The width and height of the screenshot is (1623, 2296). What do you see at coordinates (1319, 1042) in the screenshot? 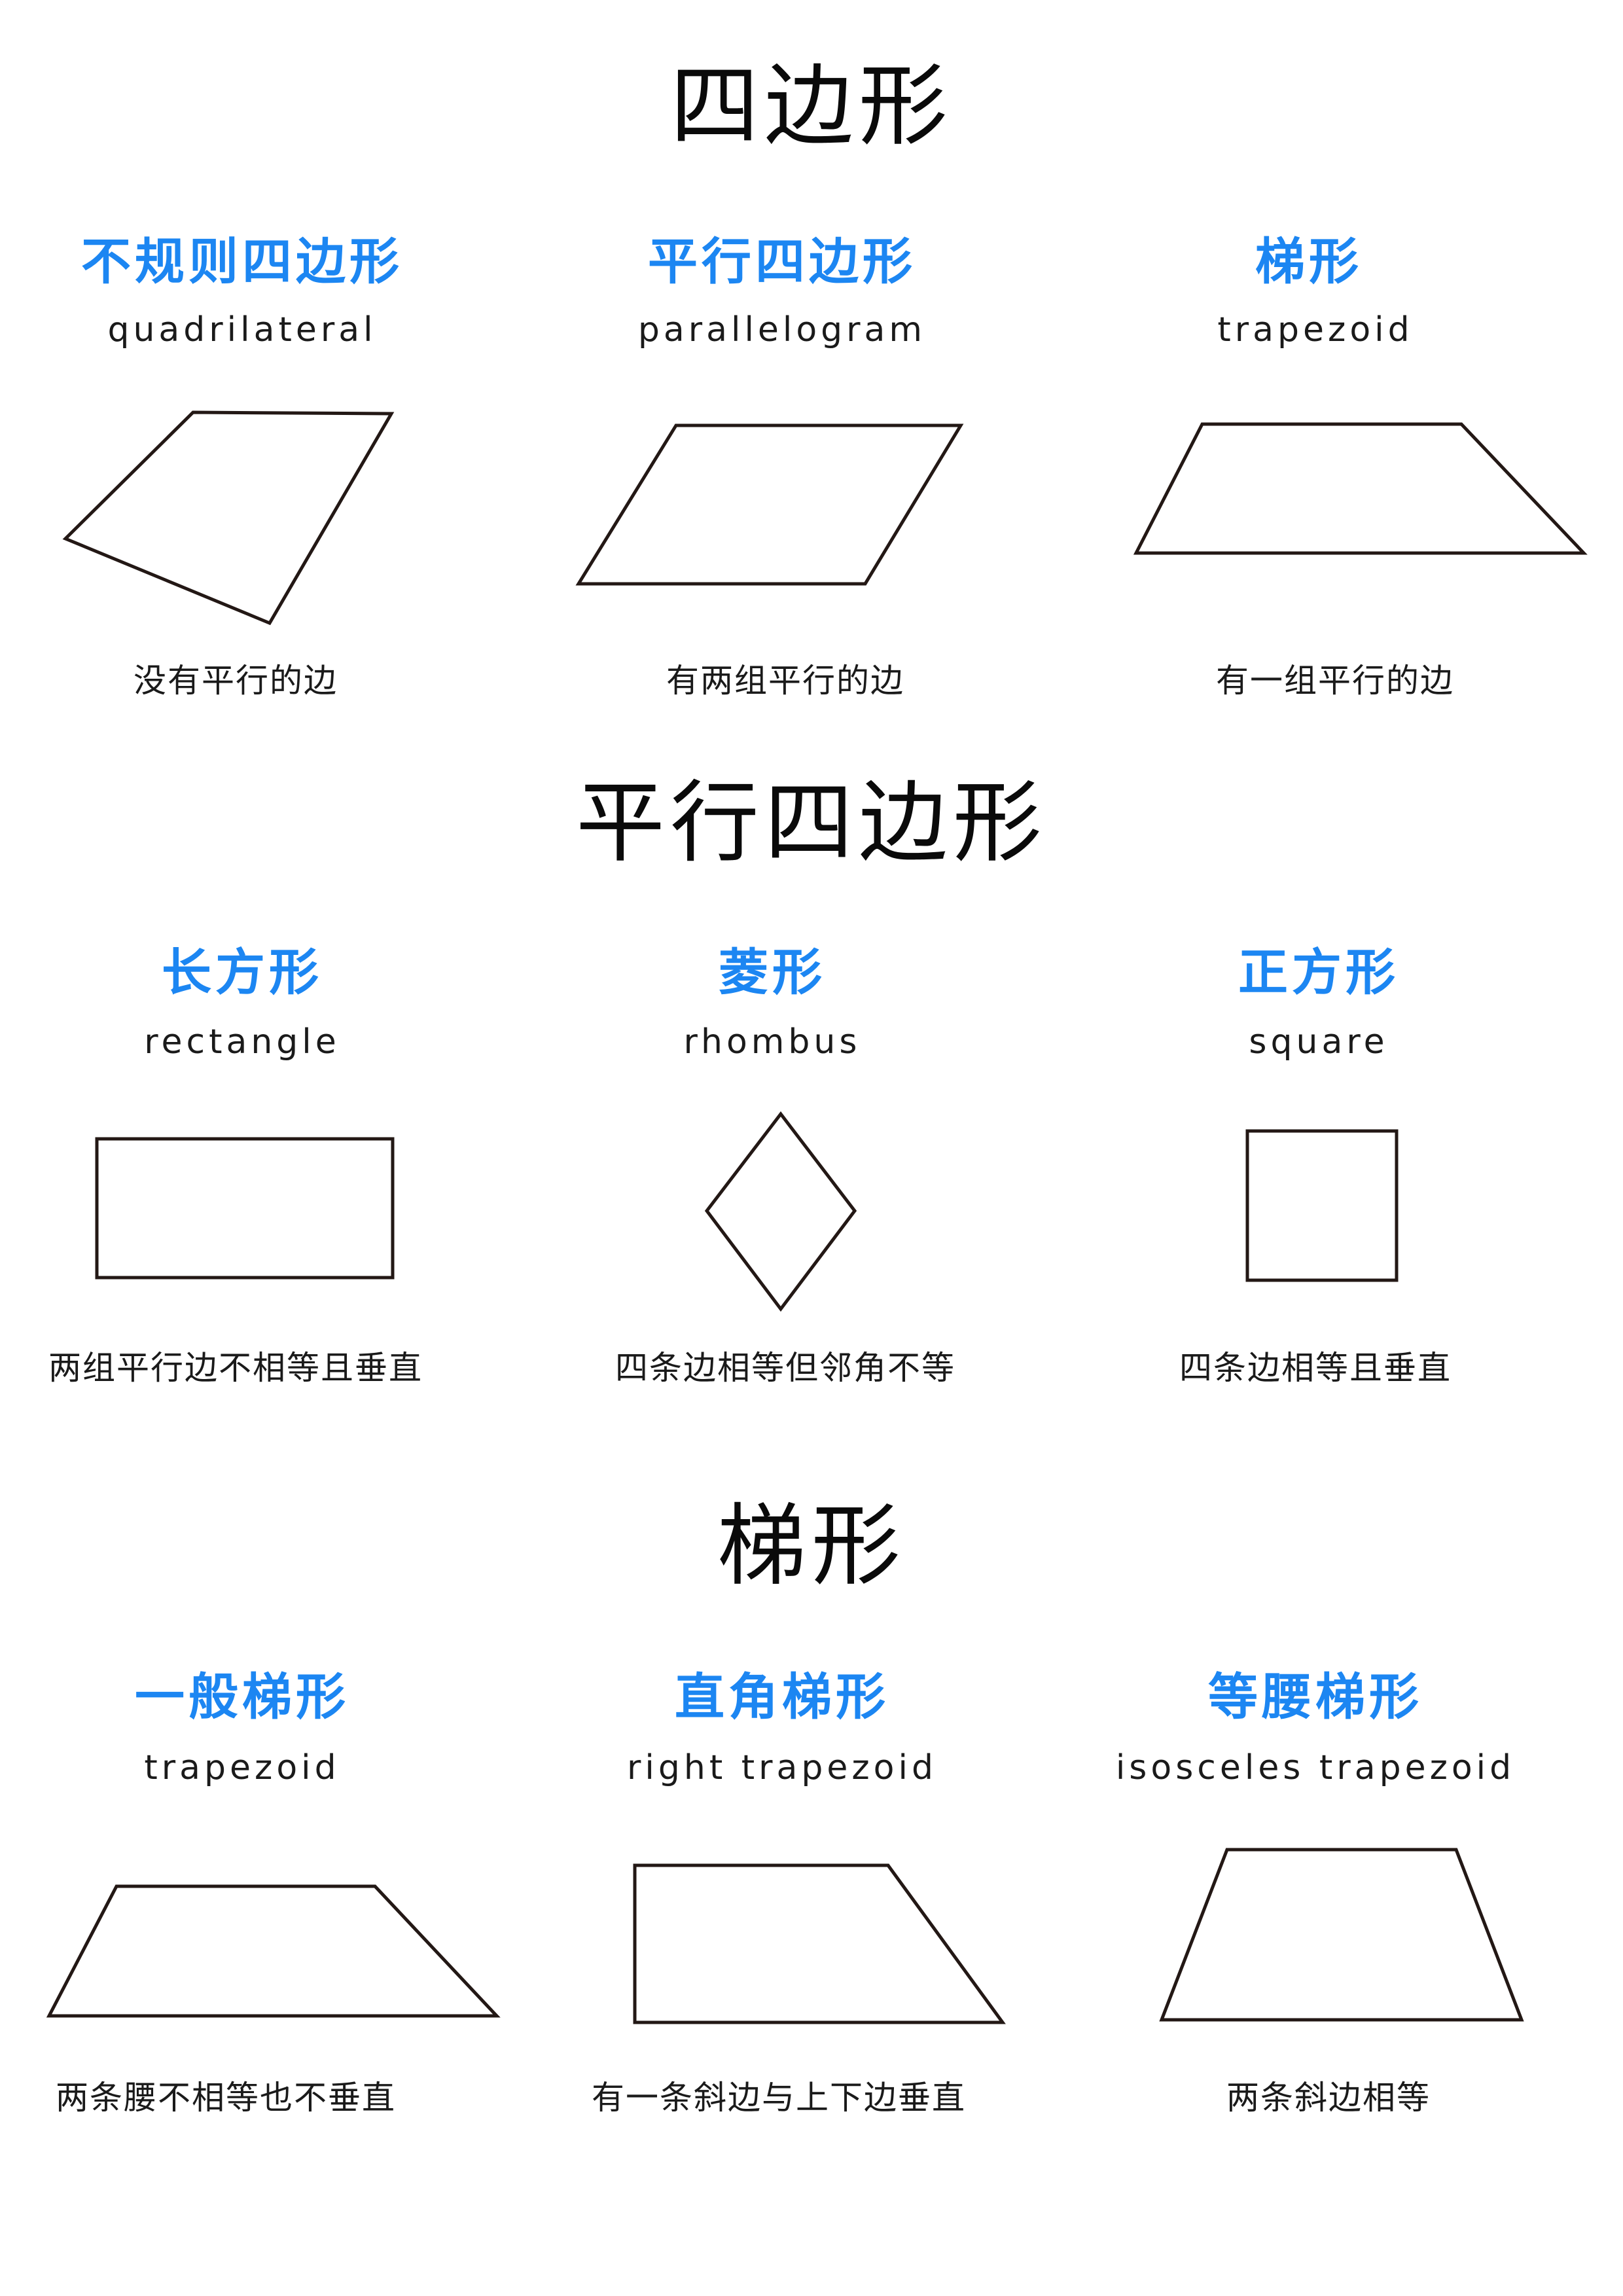
I see `square-en-name: square` at bounding box center [1319, 1042].